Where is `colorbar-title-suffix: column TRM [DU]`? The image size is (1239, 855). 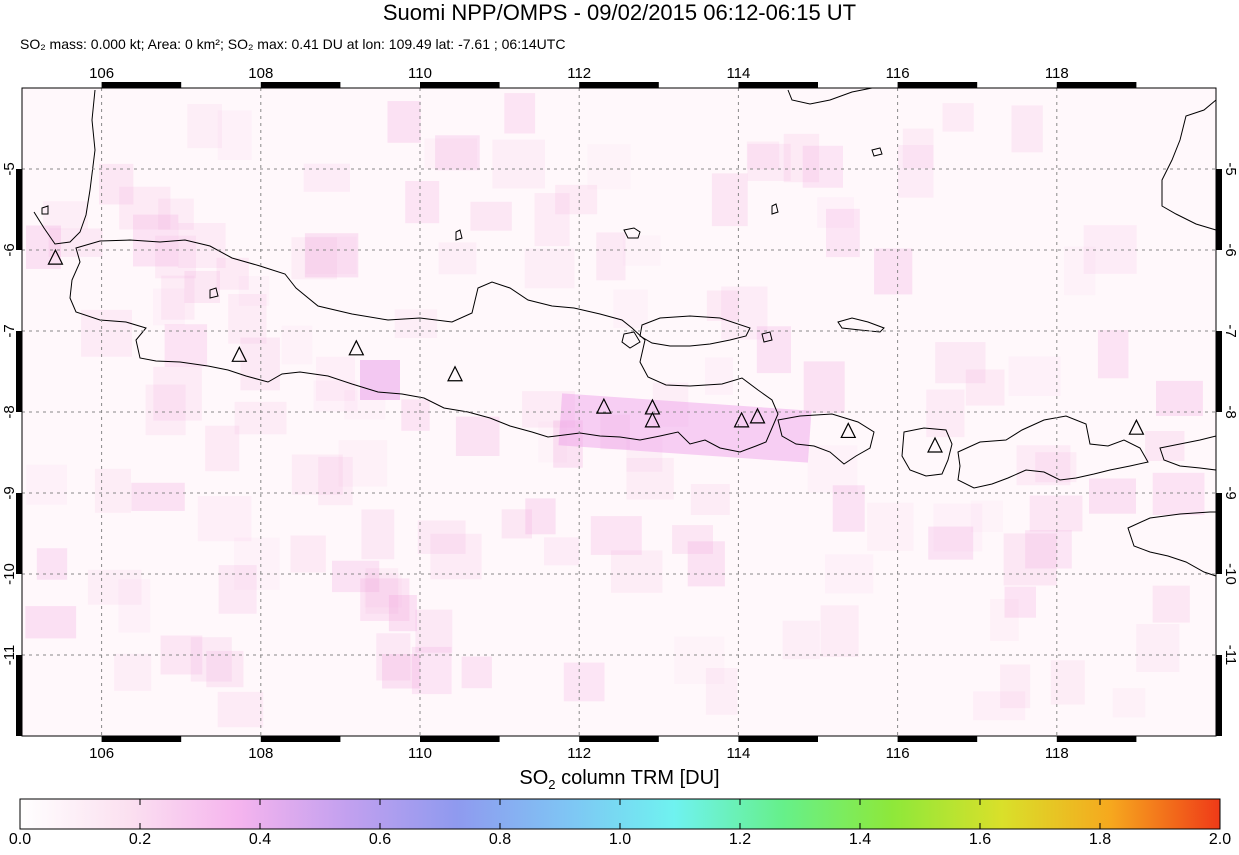
colorbar-title-suffix: column TRM [DU] is located at coordinates (637, 778).